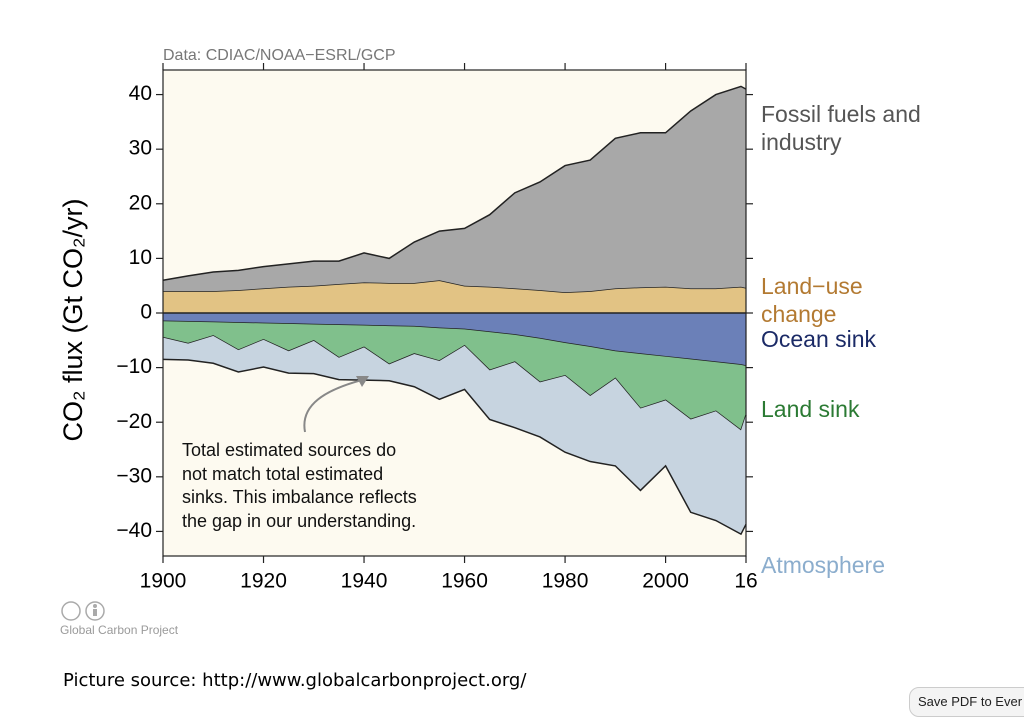  I want to click on save-pdf-button: Save PDF to Ever, so click(966, 702).